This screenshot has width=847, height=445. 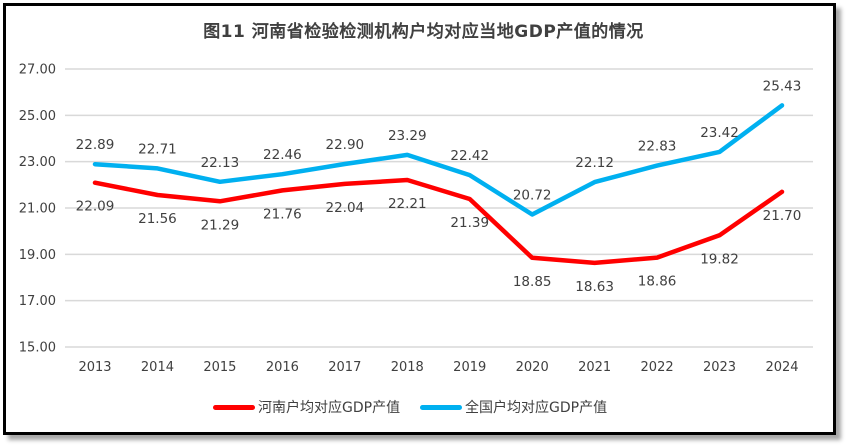 What do you see at coordinates (95, 145) in the screenshot?
I see `data-label: 22.89` at bounding box center [95, 145].